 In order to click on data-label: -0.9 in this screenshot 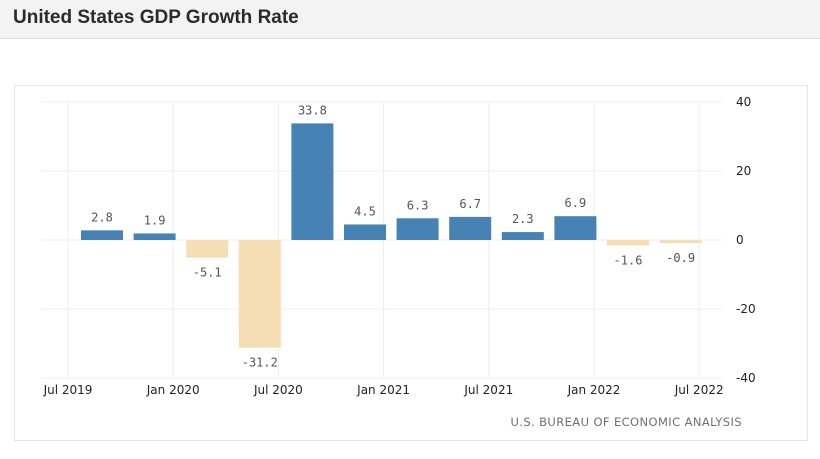, I will do `click(680, 258)`.